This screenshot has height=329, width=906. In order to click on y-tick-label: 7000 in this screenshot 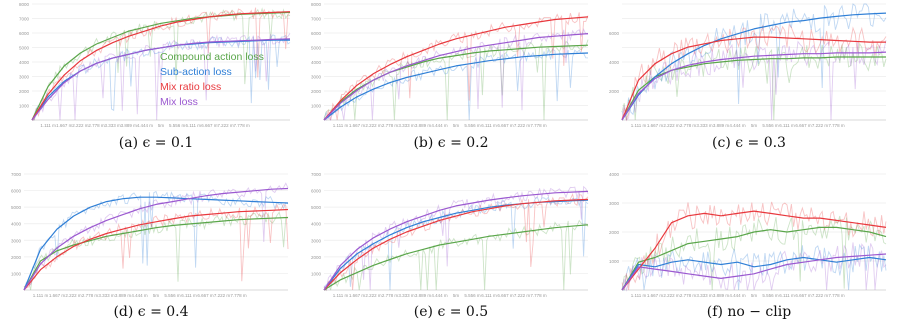, I will do `click(16, 174)`.